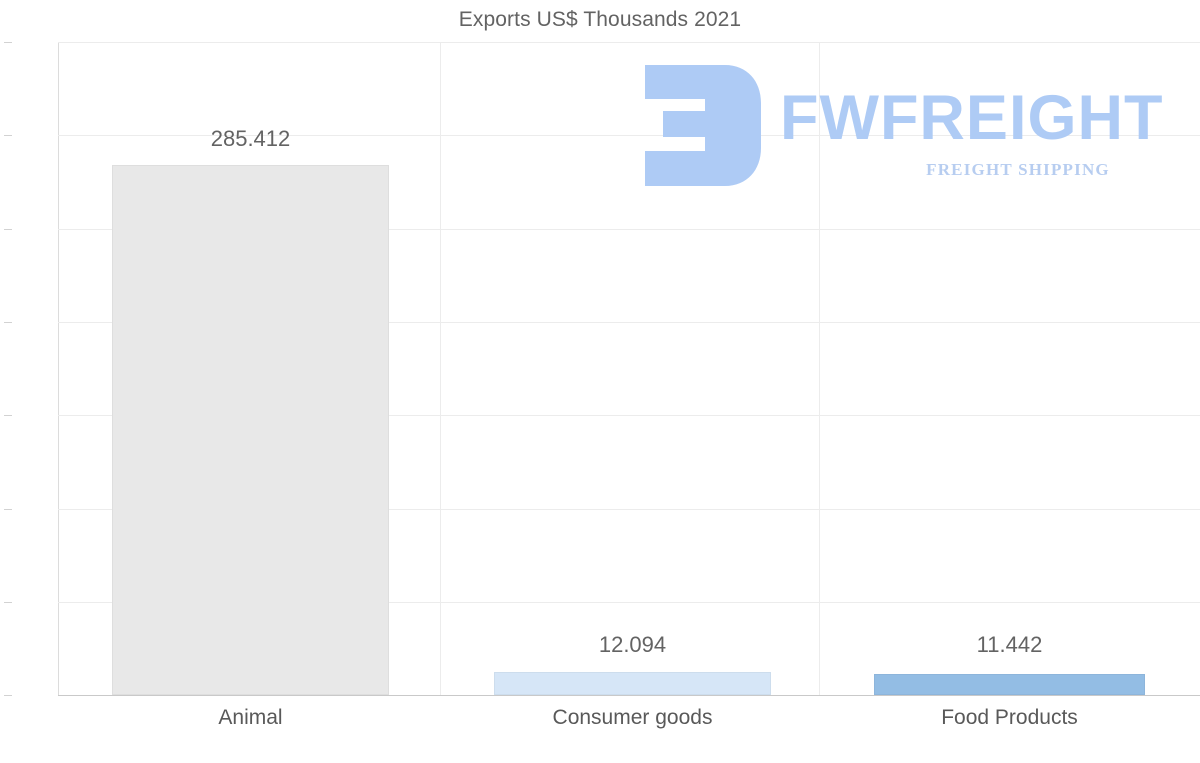  Describe the element at coordinates (632, 644) in the screenshot. I see `bar-value-consumer-goods: 12.094` at that location.